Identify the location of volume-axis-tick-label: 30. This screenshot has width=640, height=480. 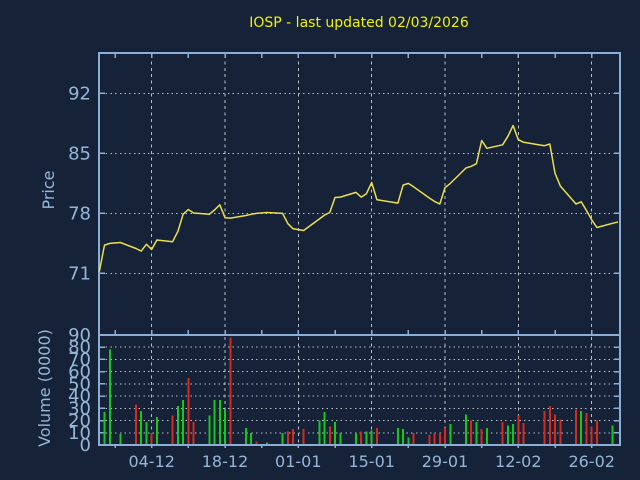
(79, 408).